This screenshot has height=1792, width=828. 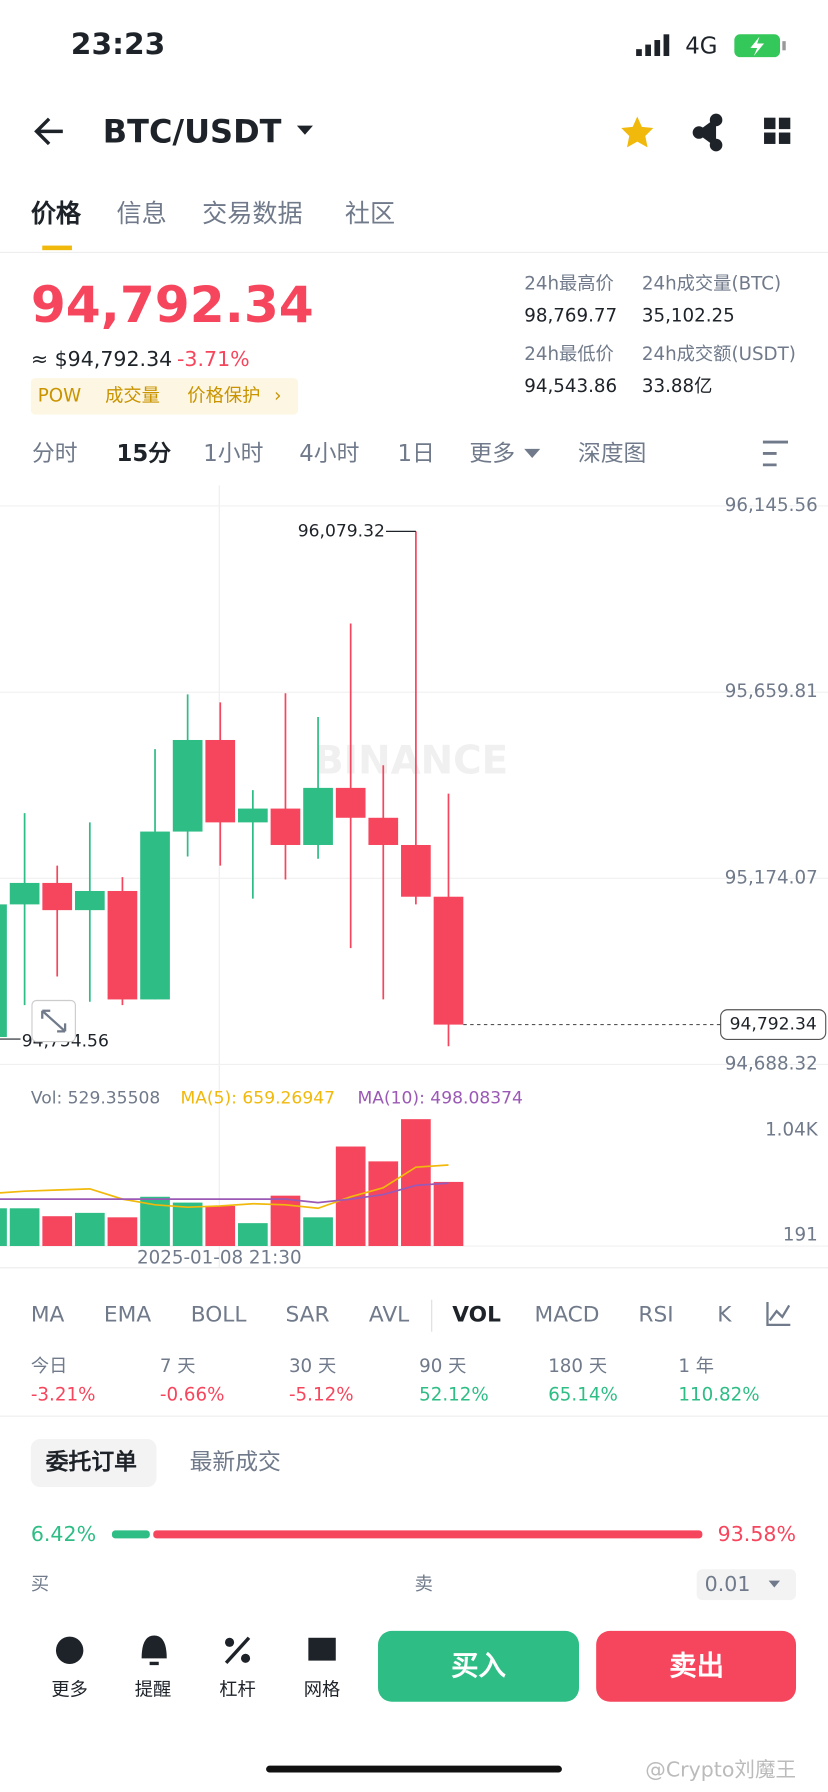 I want to click on indicator: K, so click(x=724, y=1315).